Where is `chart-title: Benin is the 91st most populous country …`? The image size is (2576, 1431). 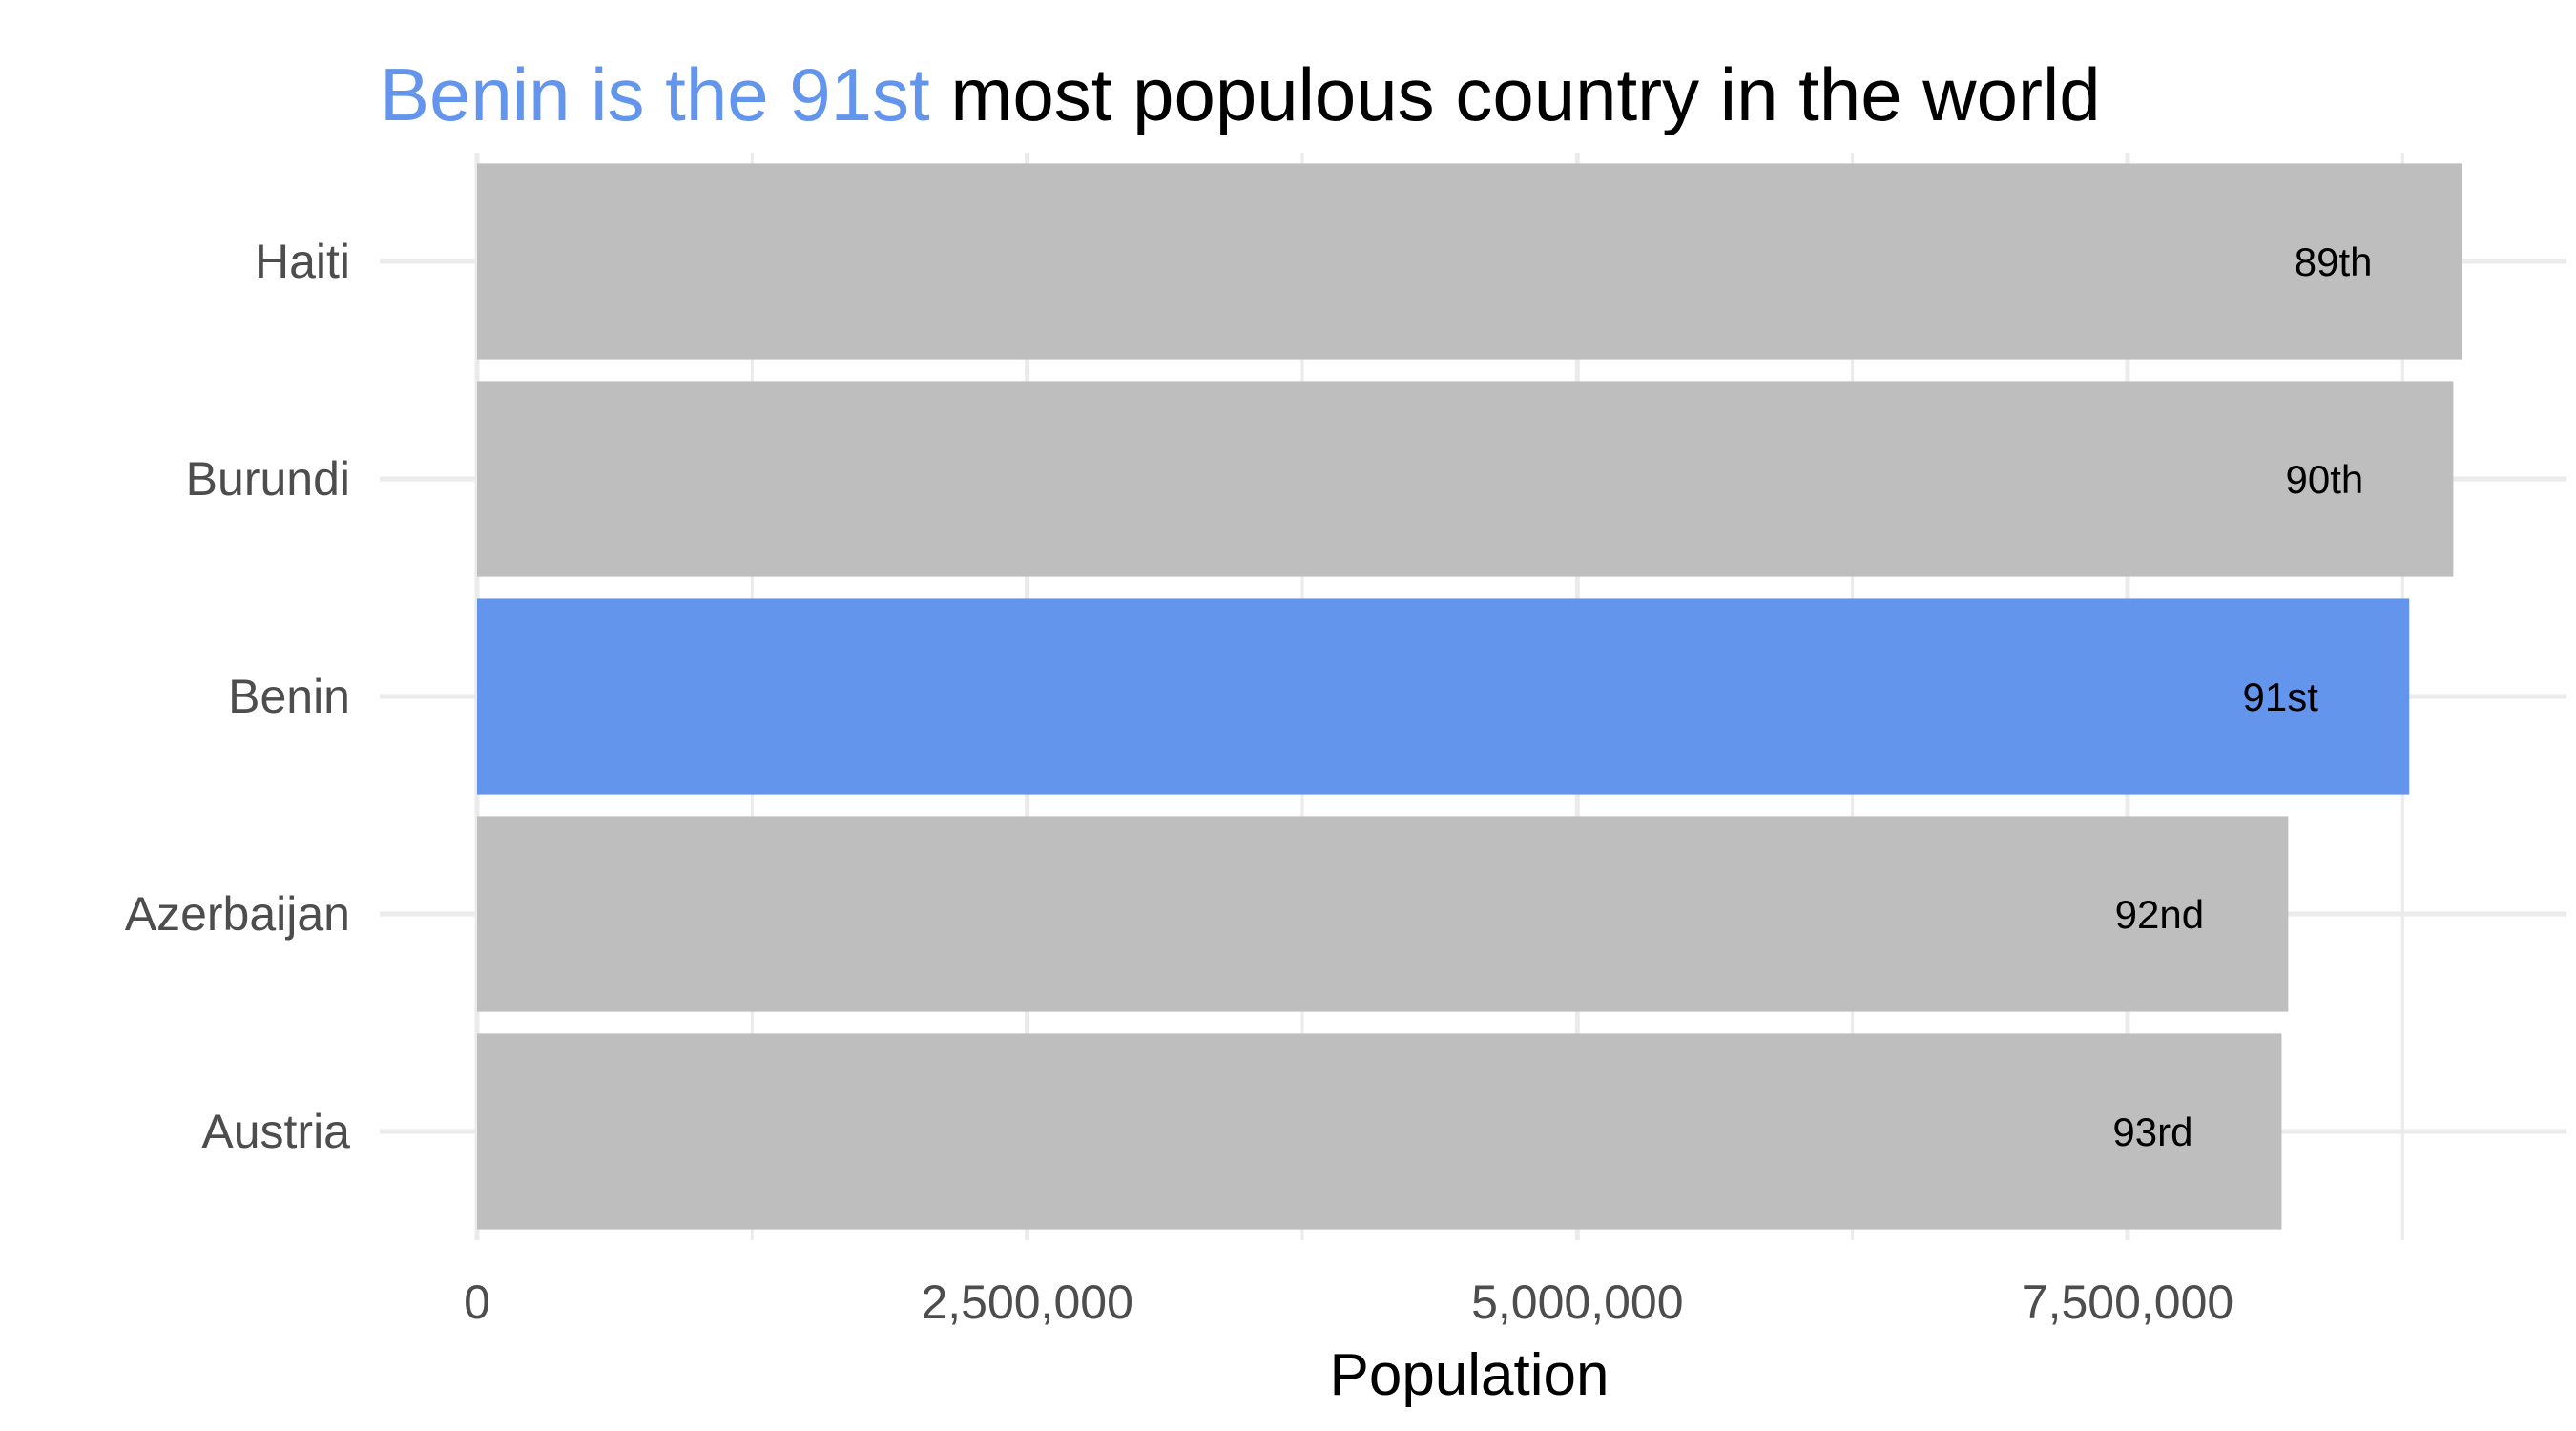 chart-title: Benin is the 91st most populous country … is located at coordinates (1240, 94).